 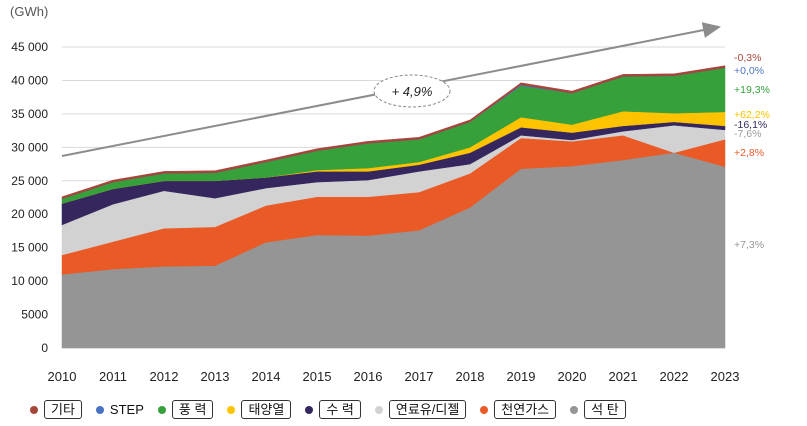 What do you see at coordinates (29, 11) in the screenshot?
I see `y-unit-label: (GWh)` at bounding box center [29, 11].